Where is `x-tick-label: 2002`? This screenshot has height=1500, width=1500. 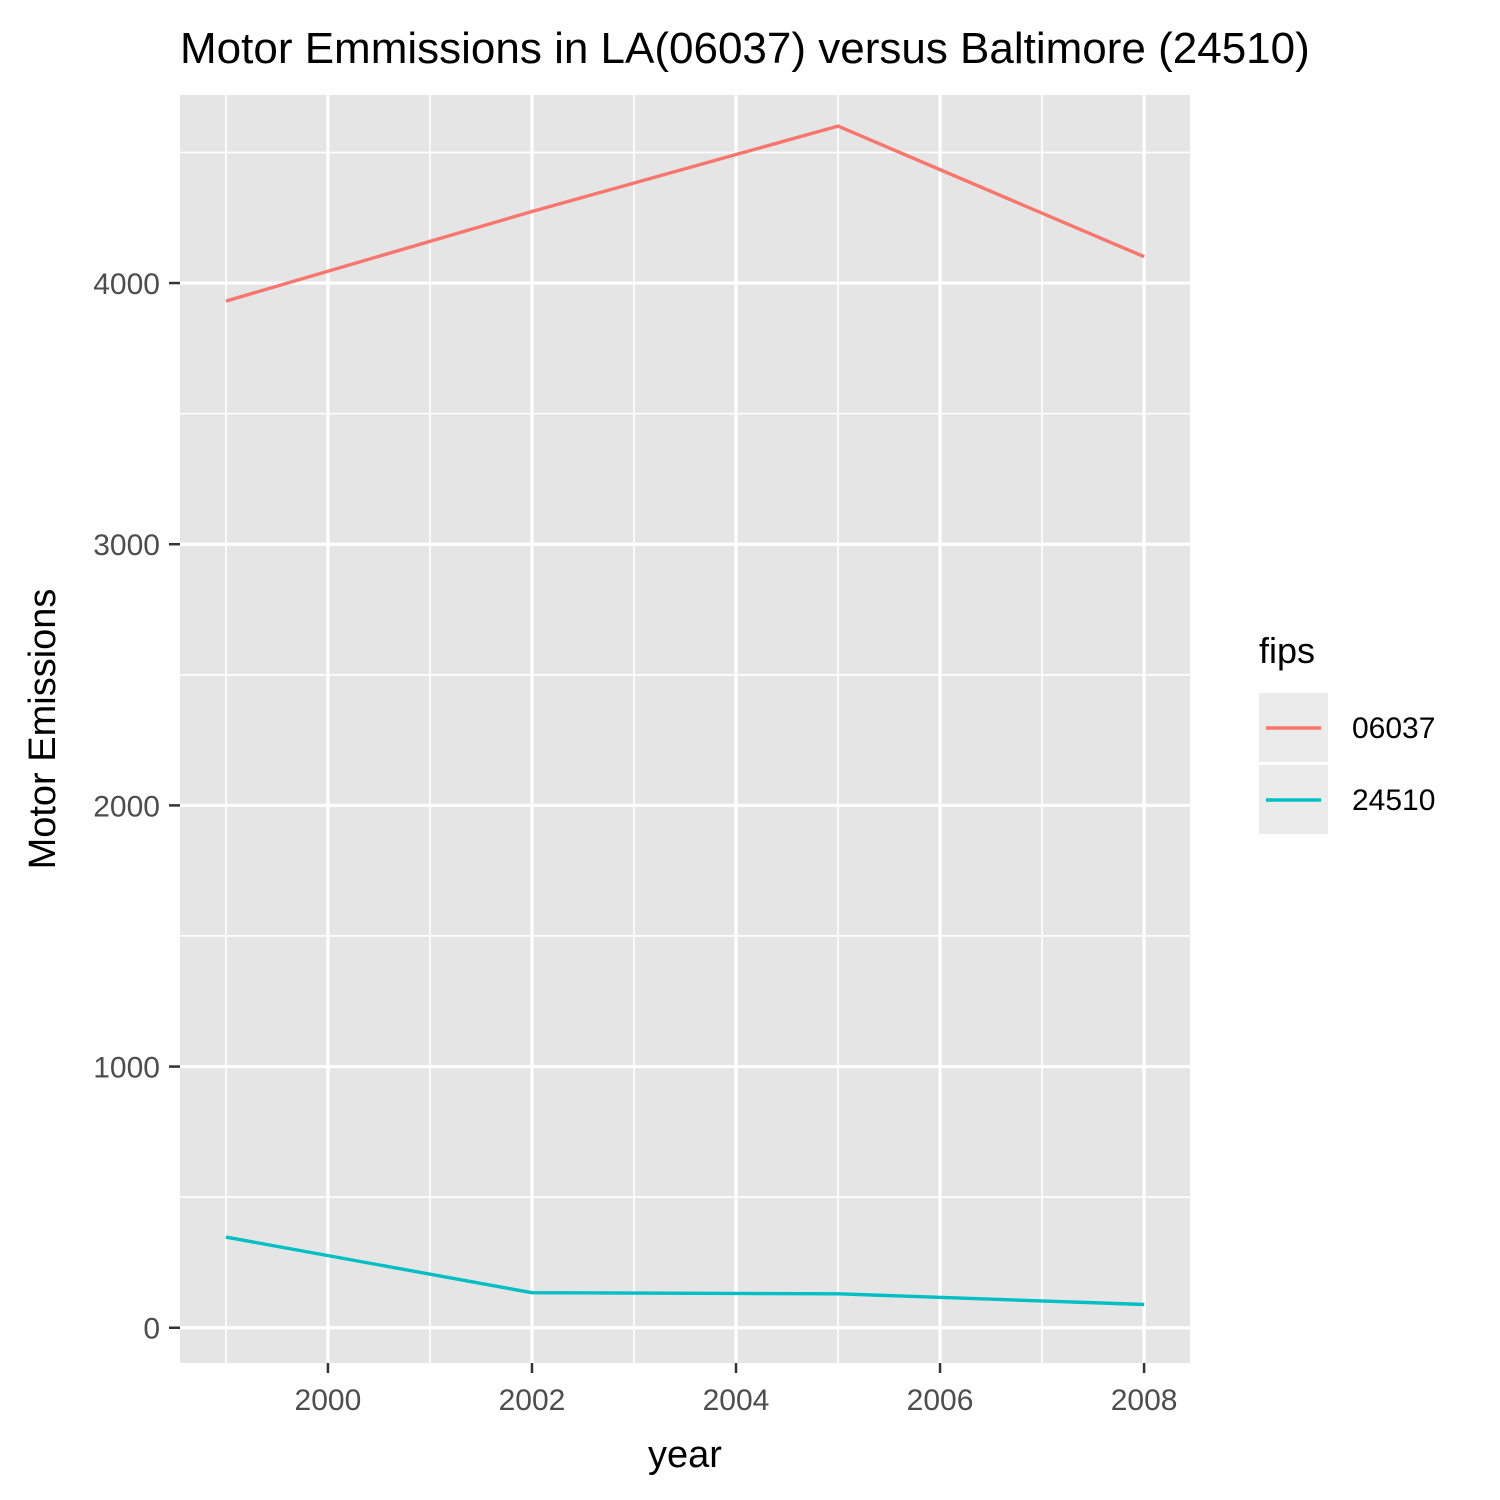
x-tick-label: 2002 is located at coordinates (532, 1400).